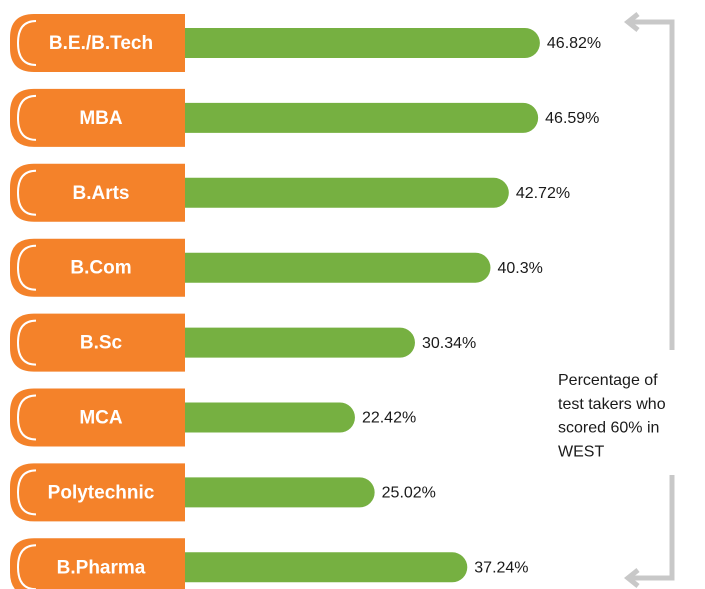 The height and width of the screenshot is (589, 705). What do you see at coordinates (501, 568) in the screenshot?
I see `value-label: 37.24%` at bounding box center [501, 568].